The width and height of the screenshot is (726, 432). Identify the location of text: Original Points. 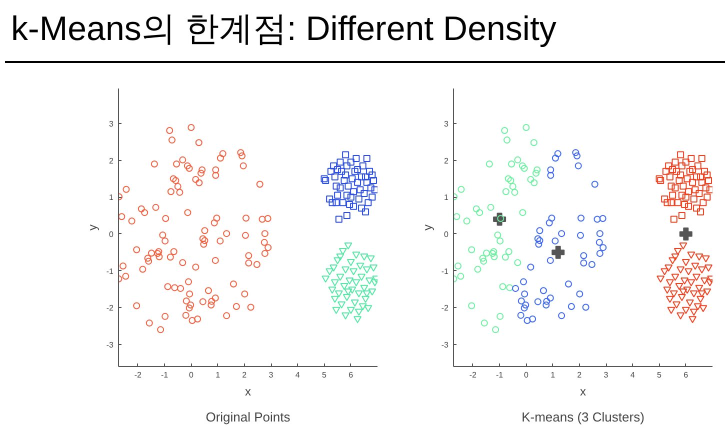
(248, 417).